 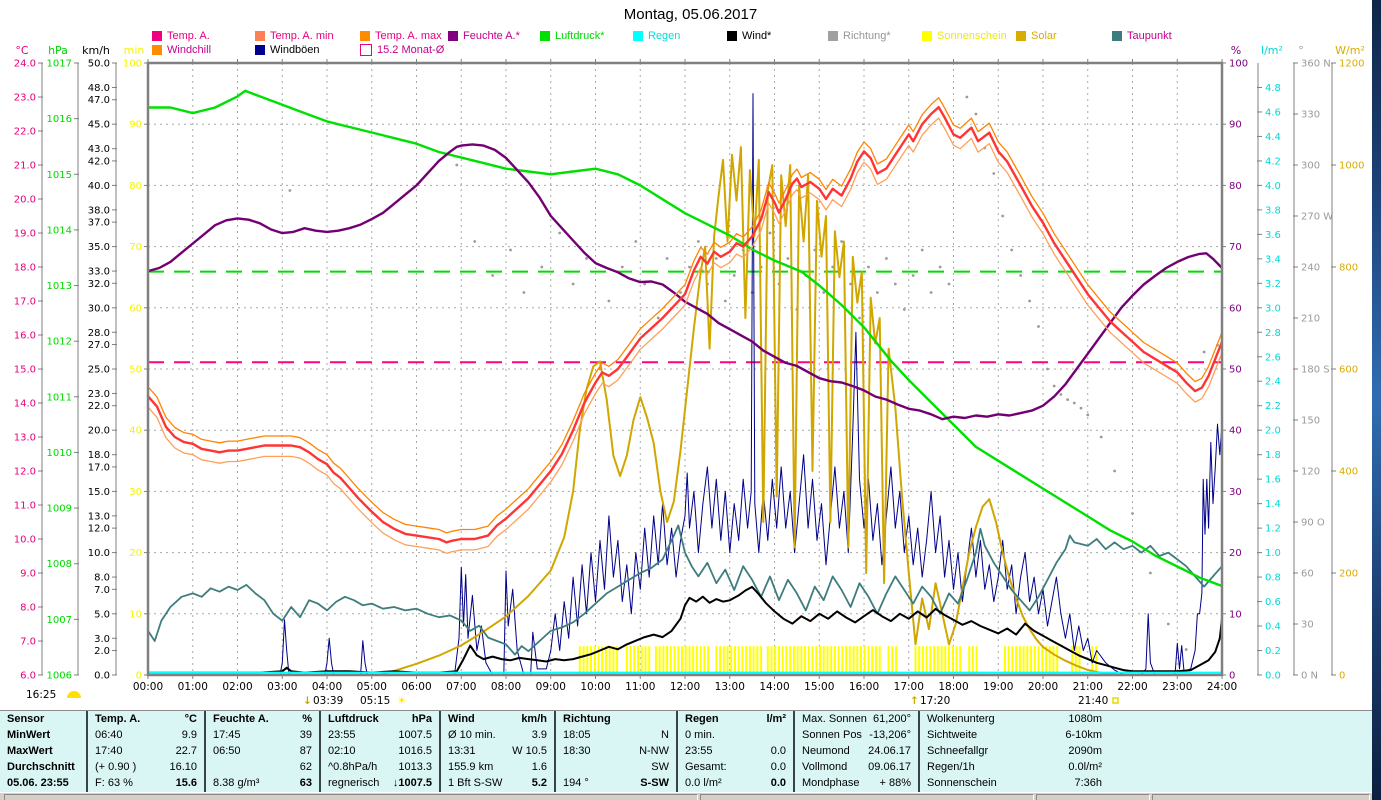 I want to click on axis-tick-label: 9.0, so click(x=28, y=574).